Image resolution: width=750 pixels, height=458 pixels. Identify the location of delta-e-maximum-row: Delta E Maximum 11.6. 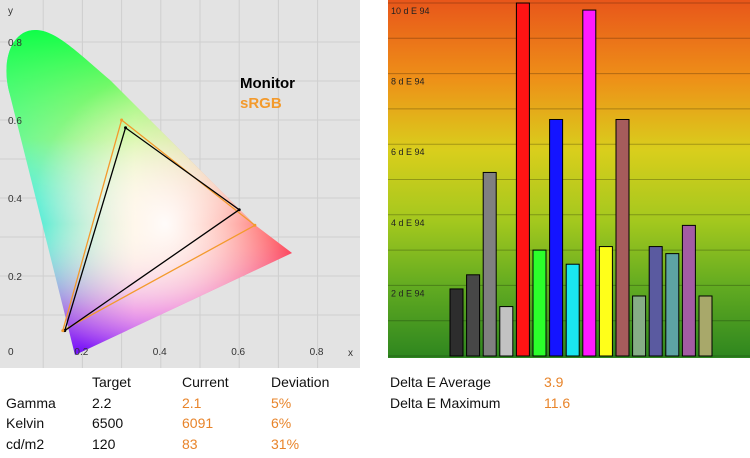
(480, 403).